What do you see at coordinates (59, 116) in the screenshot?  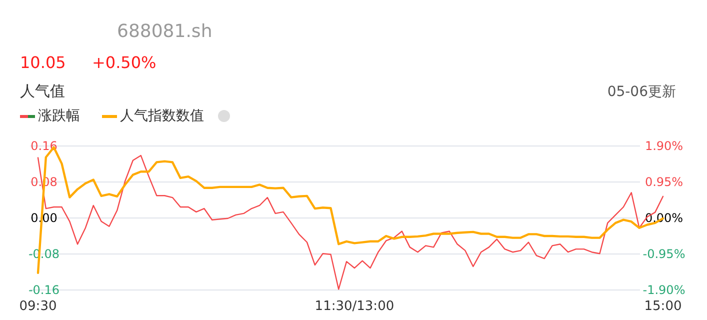 I see `legend-label: 涨跌幅` at bounding box center [59, 116].